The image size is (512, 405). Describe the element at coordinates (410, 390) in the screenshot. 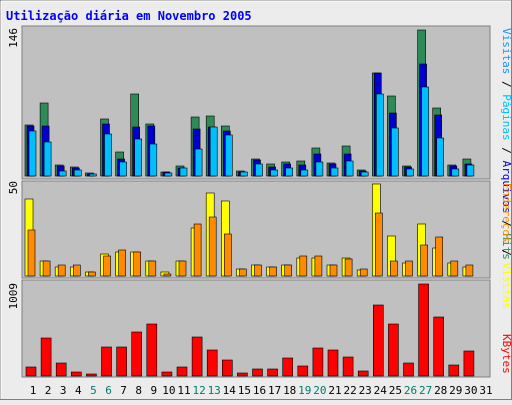

I see `day-label: 26` at that location.